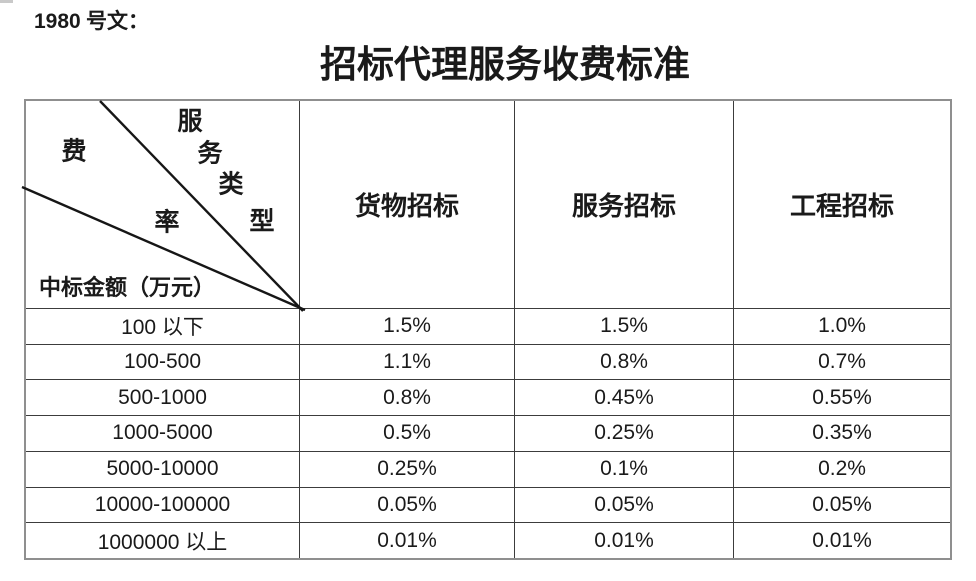 The height and width of the screenshot is (581, 976). I want to click on row-label-amount-range: 500-1000, so click(162, 397).